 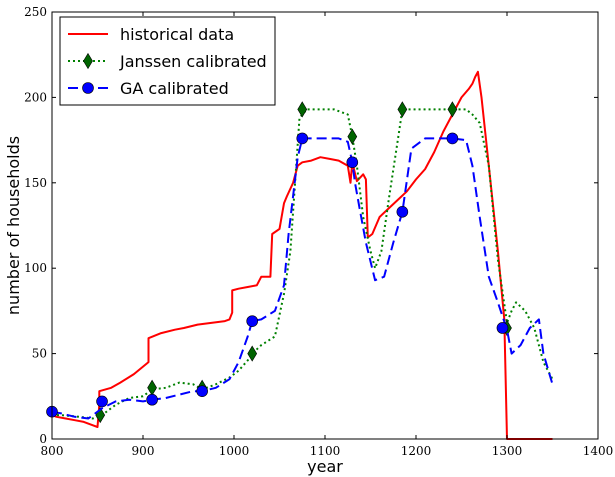 I want to click on x-tick-label: 1400, so click(x=598, y=451).